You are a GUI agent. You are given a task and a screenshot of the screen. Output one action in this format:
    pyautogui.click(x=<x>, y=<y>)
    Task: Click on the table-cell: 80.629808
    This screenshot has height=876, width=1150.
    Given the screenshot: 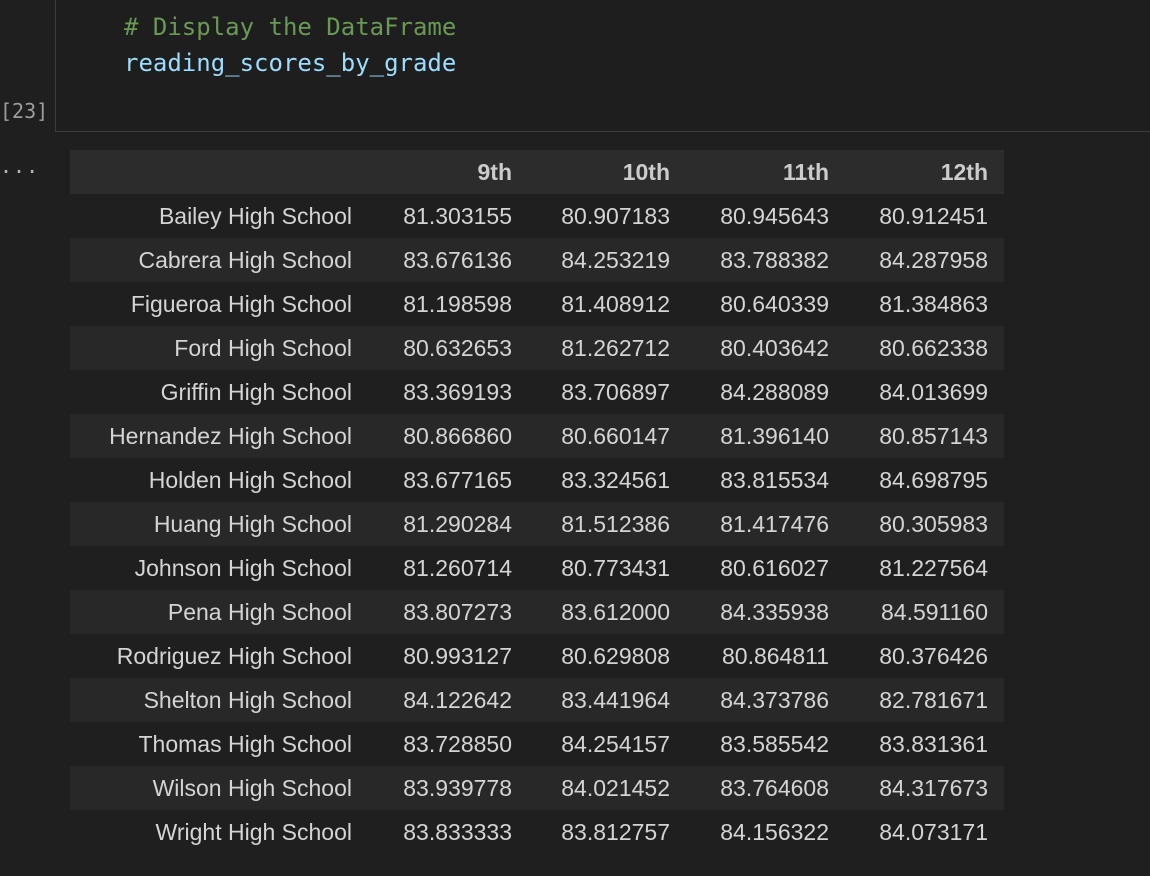 What is the action you would take?
    pyautogui.click(x=615, y=655)
    